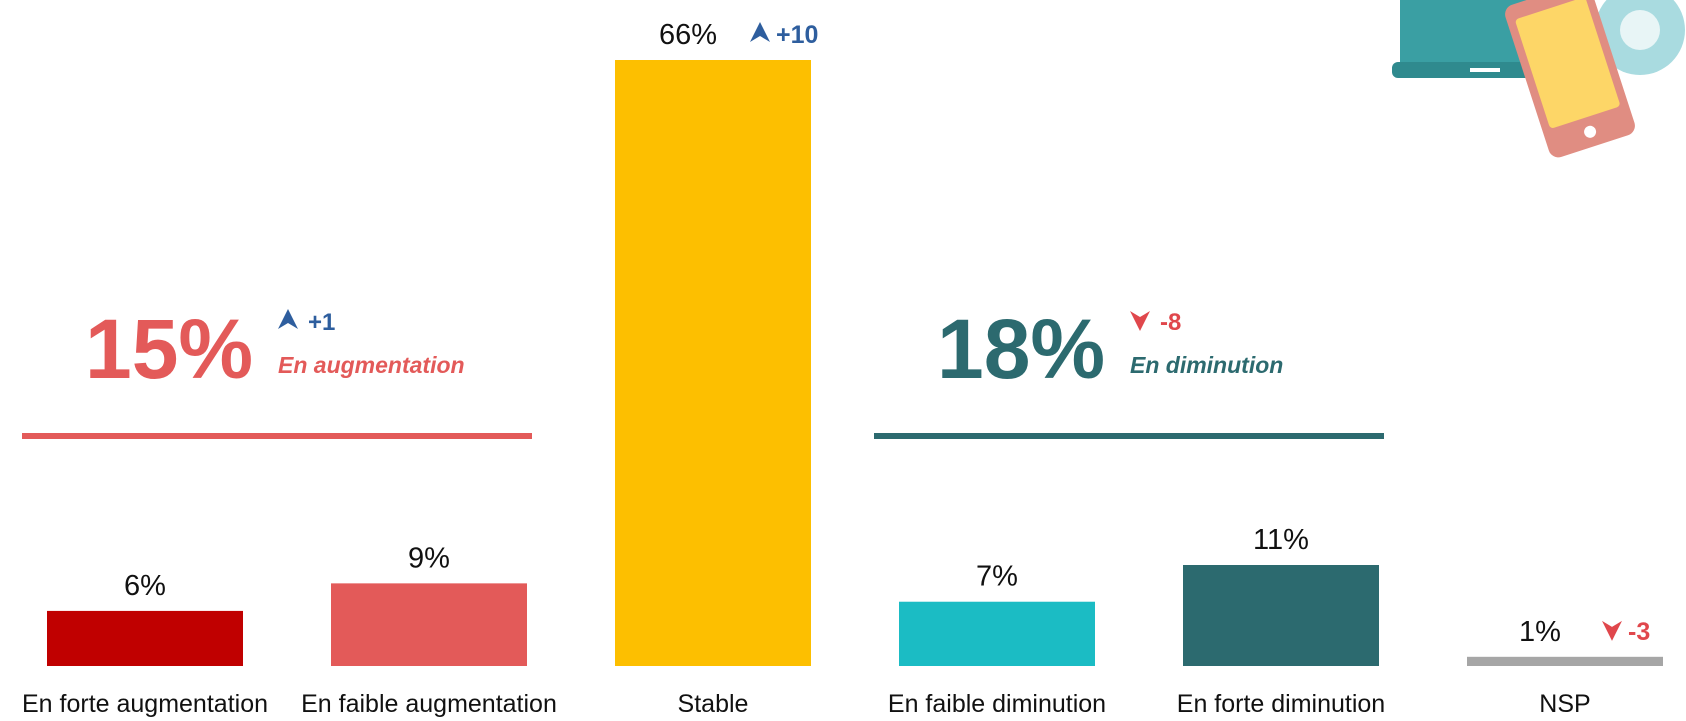  I want to click on value-label: 66%, so click(688, 35).